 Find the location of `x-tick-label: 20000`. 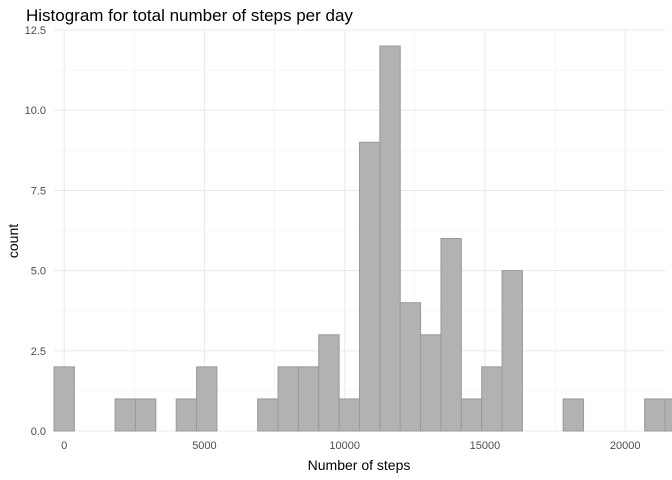

x-tick-label: 20000 is located at coordinates (625, 446).